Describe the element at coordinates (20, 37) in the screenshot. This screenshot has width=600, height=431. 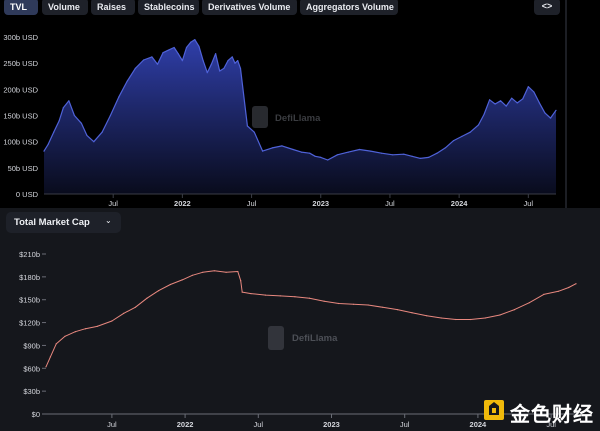
I see `y-tick-label: 300b USD` at that location.